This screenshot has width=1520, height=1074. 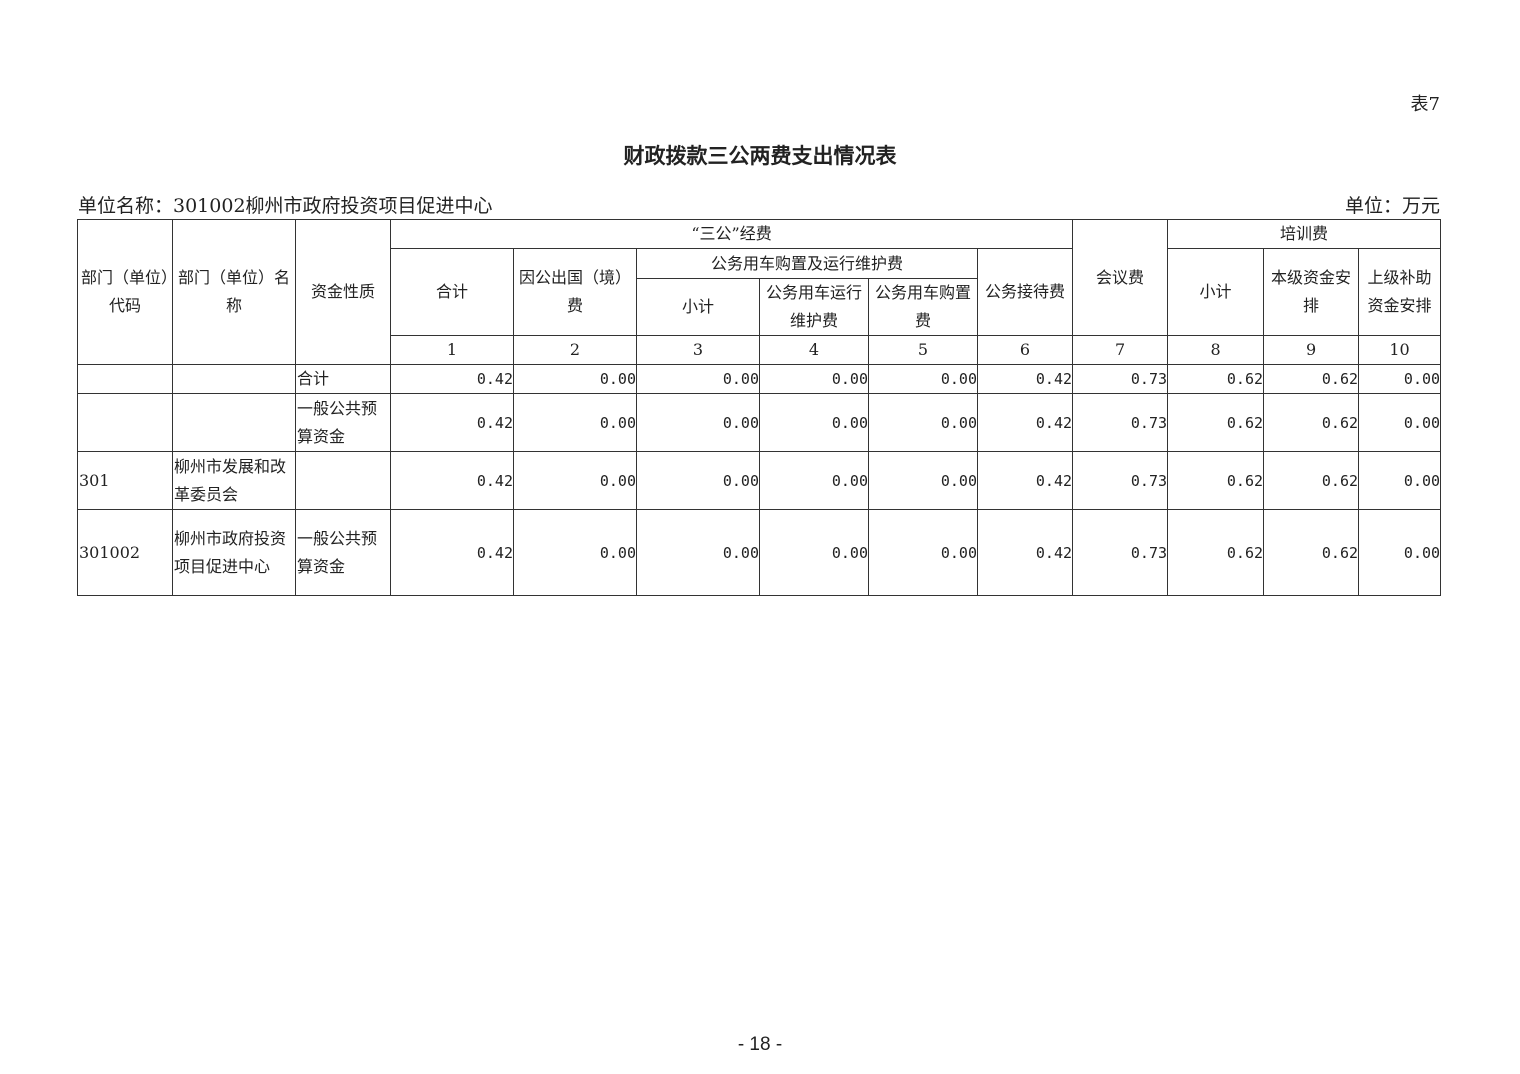 What do you see at coordinates (807, 263) in the screenshot?
I see `header-car: 公务用车购置及运行维护费` at bounding box center [807, 263].